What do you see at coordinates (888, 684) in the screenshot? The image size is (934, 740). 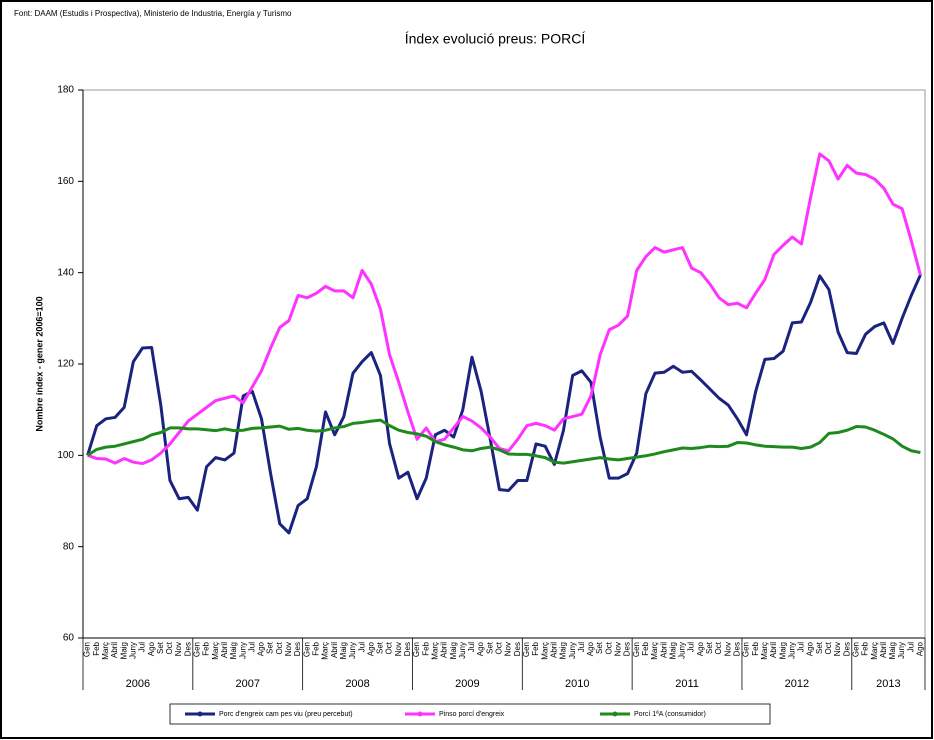 I see `year-label: 2013` at bounding box center [888, 684].